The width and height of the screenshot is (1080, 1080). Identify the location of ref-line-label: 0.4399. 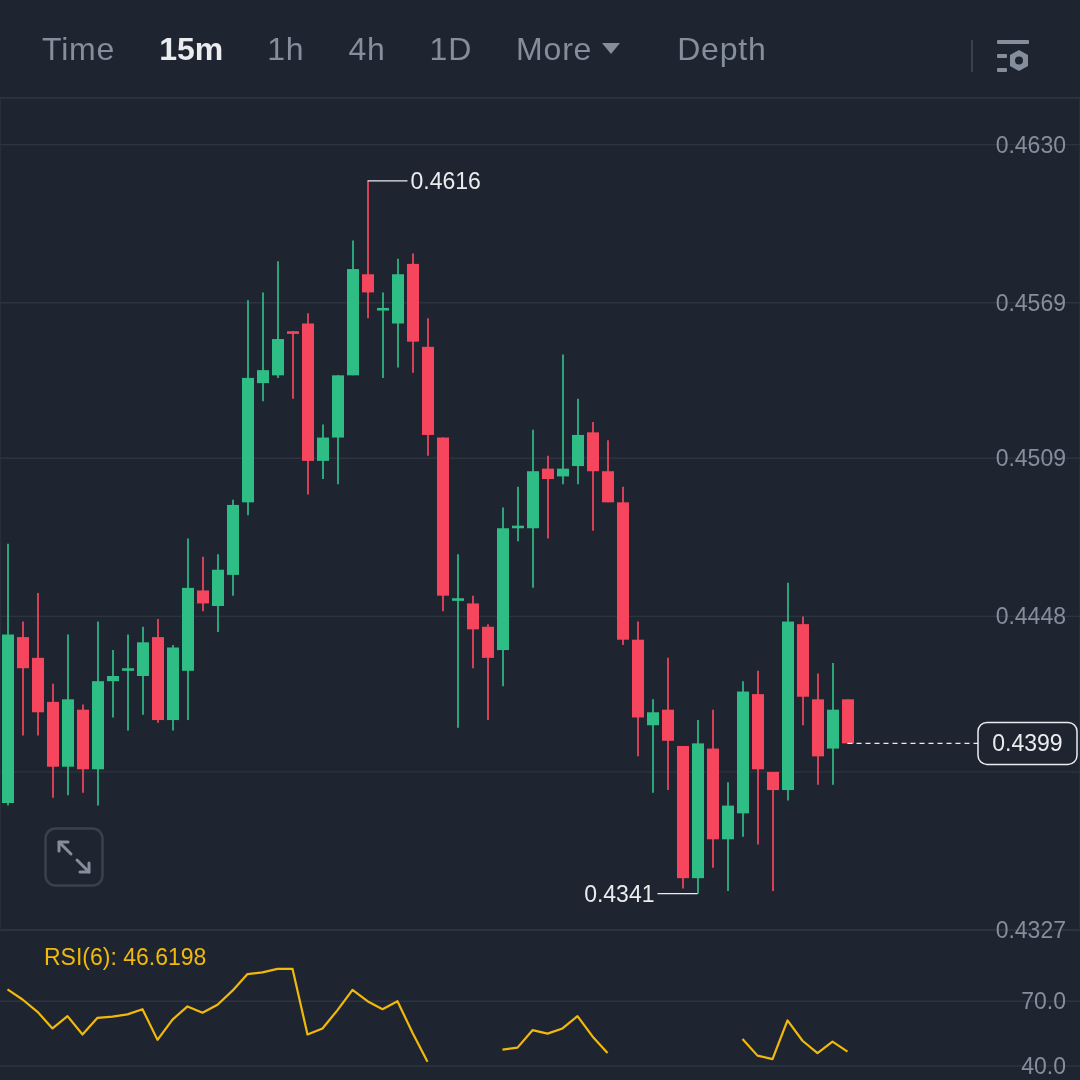
(1027, 743).